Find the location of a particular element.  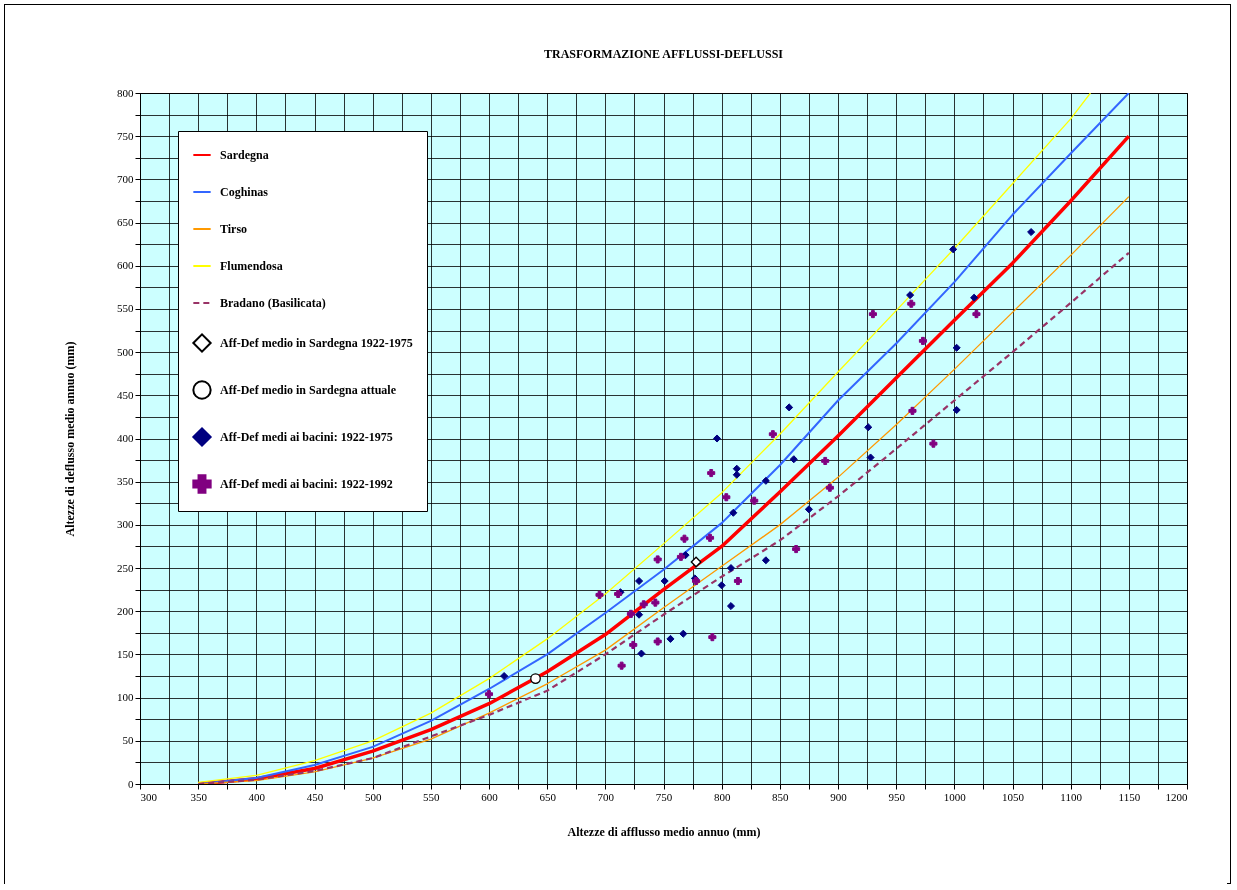

x-tick-label: 350 is located at coordinates (199, 796).